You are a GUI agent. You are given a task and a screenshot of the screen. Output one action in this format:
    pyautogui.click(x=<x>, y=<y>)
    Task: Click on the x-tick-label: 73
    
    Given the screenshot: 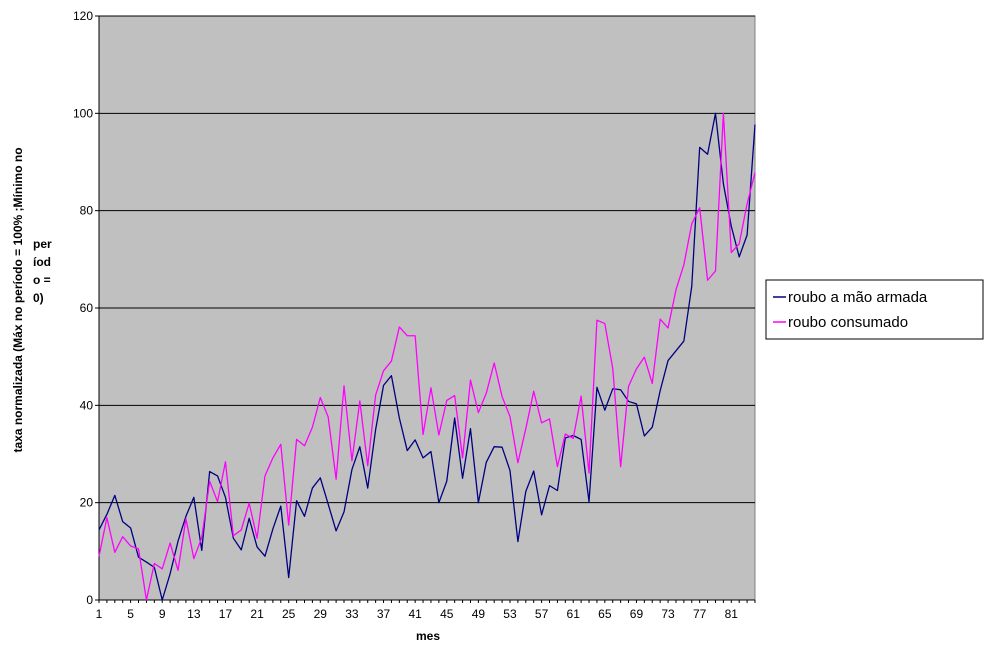 What is the action you would take?
    pyautogui.click(x=668, y=614)
    